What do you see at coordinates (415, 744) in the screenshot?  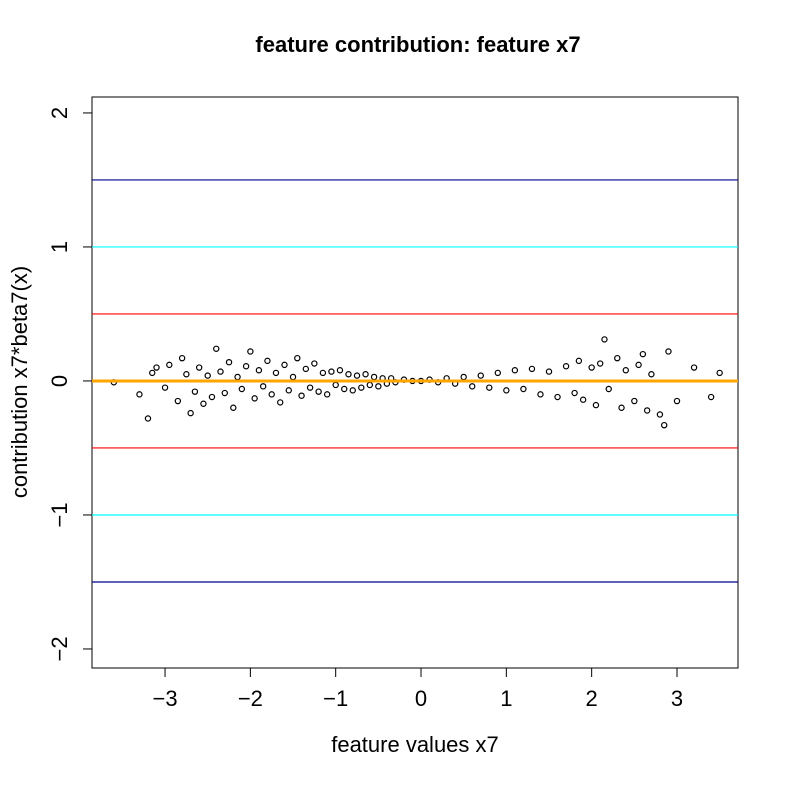 I see `x-axis-label: feature values x7` at bounding box center [415, 744].